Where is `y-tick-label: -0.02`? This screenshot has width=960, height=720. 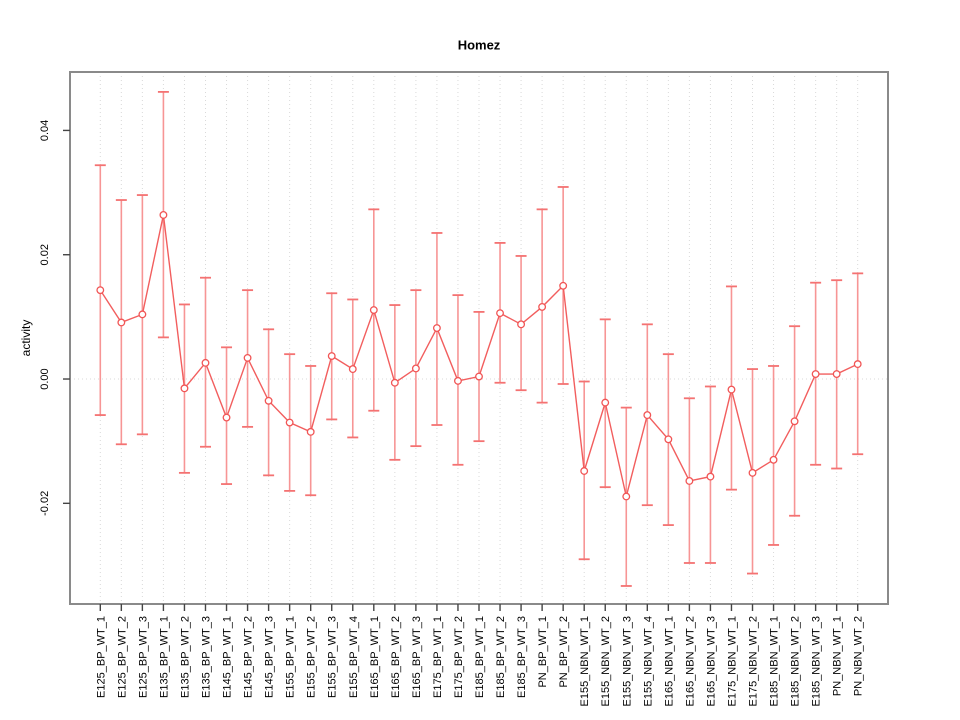 y-tick-label: -0.02 is located at coordinates (45, 503).